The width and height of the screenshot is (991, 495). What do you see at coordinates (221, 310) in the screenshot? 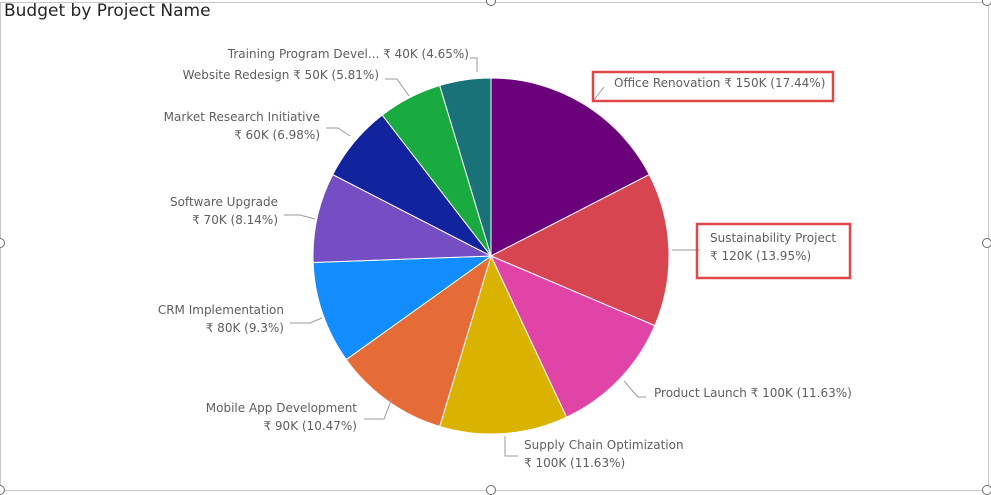
I see `data-label: CRM Implementation` at bounding box center [221, 310].